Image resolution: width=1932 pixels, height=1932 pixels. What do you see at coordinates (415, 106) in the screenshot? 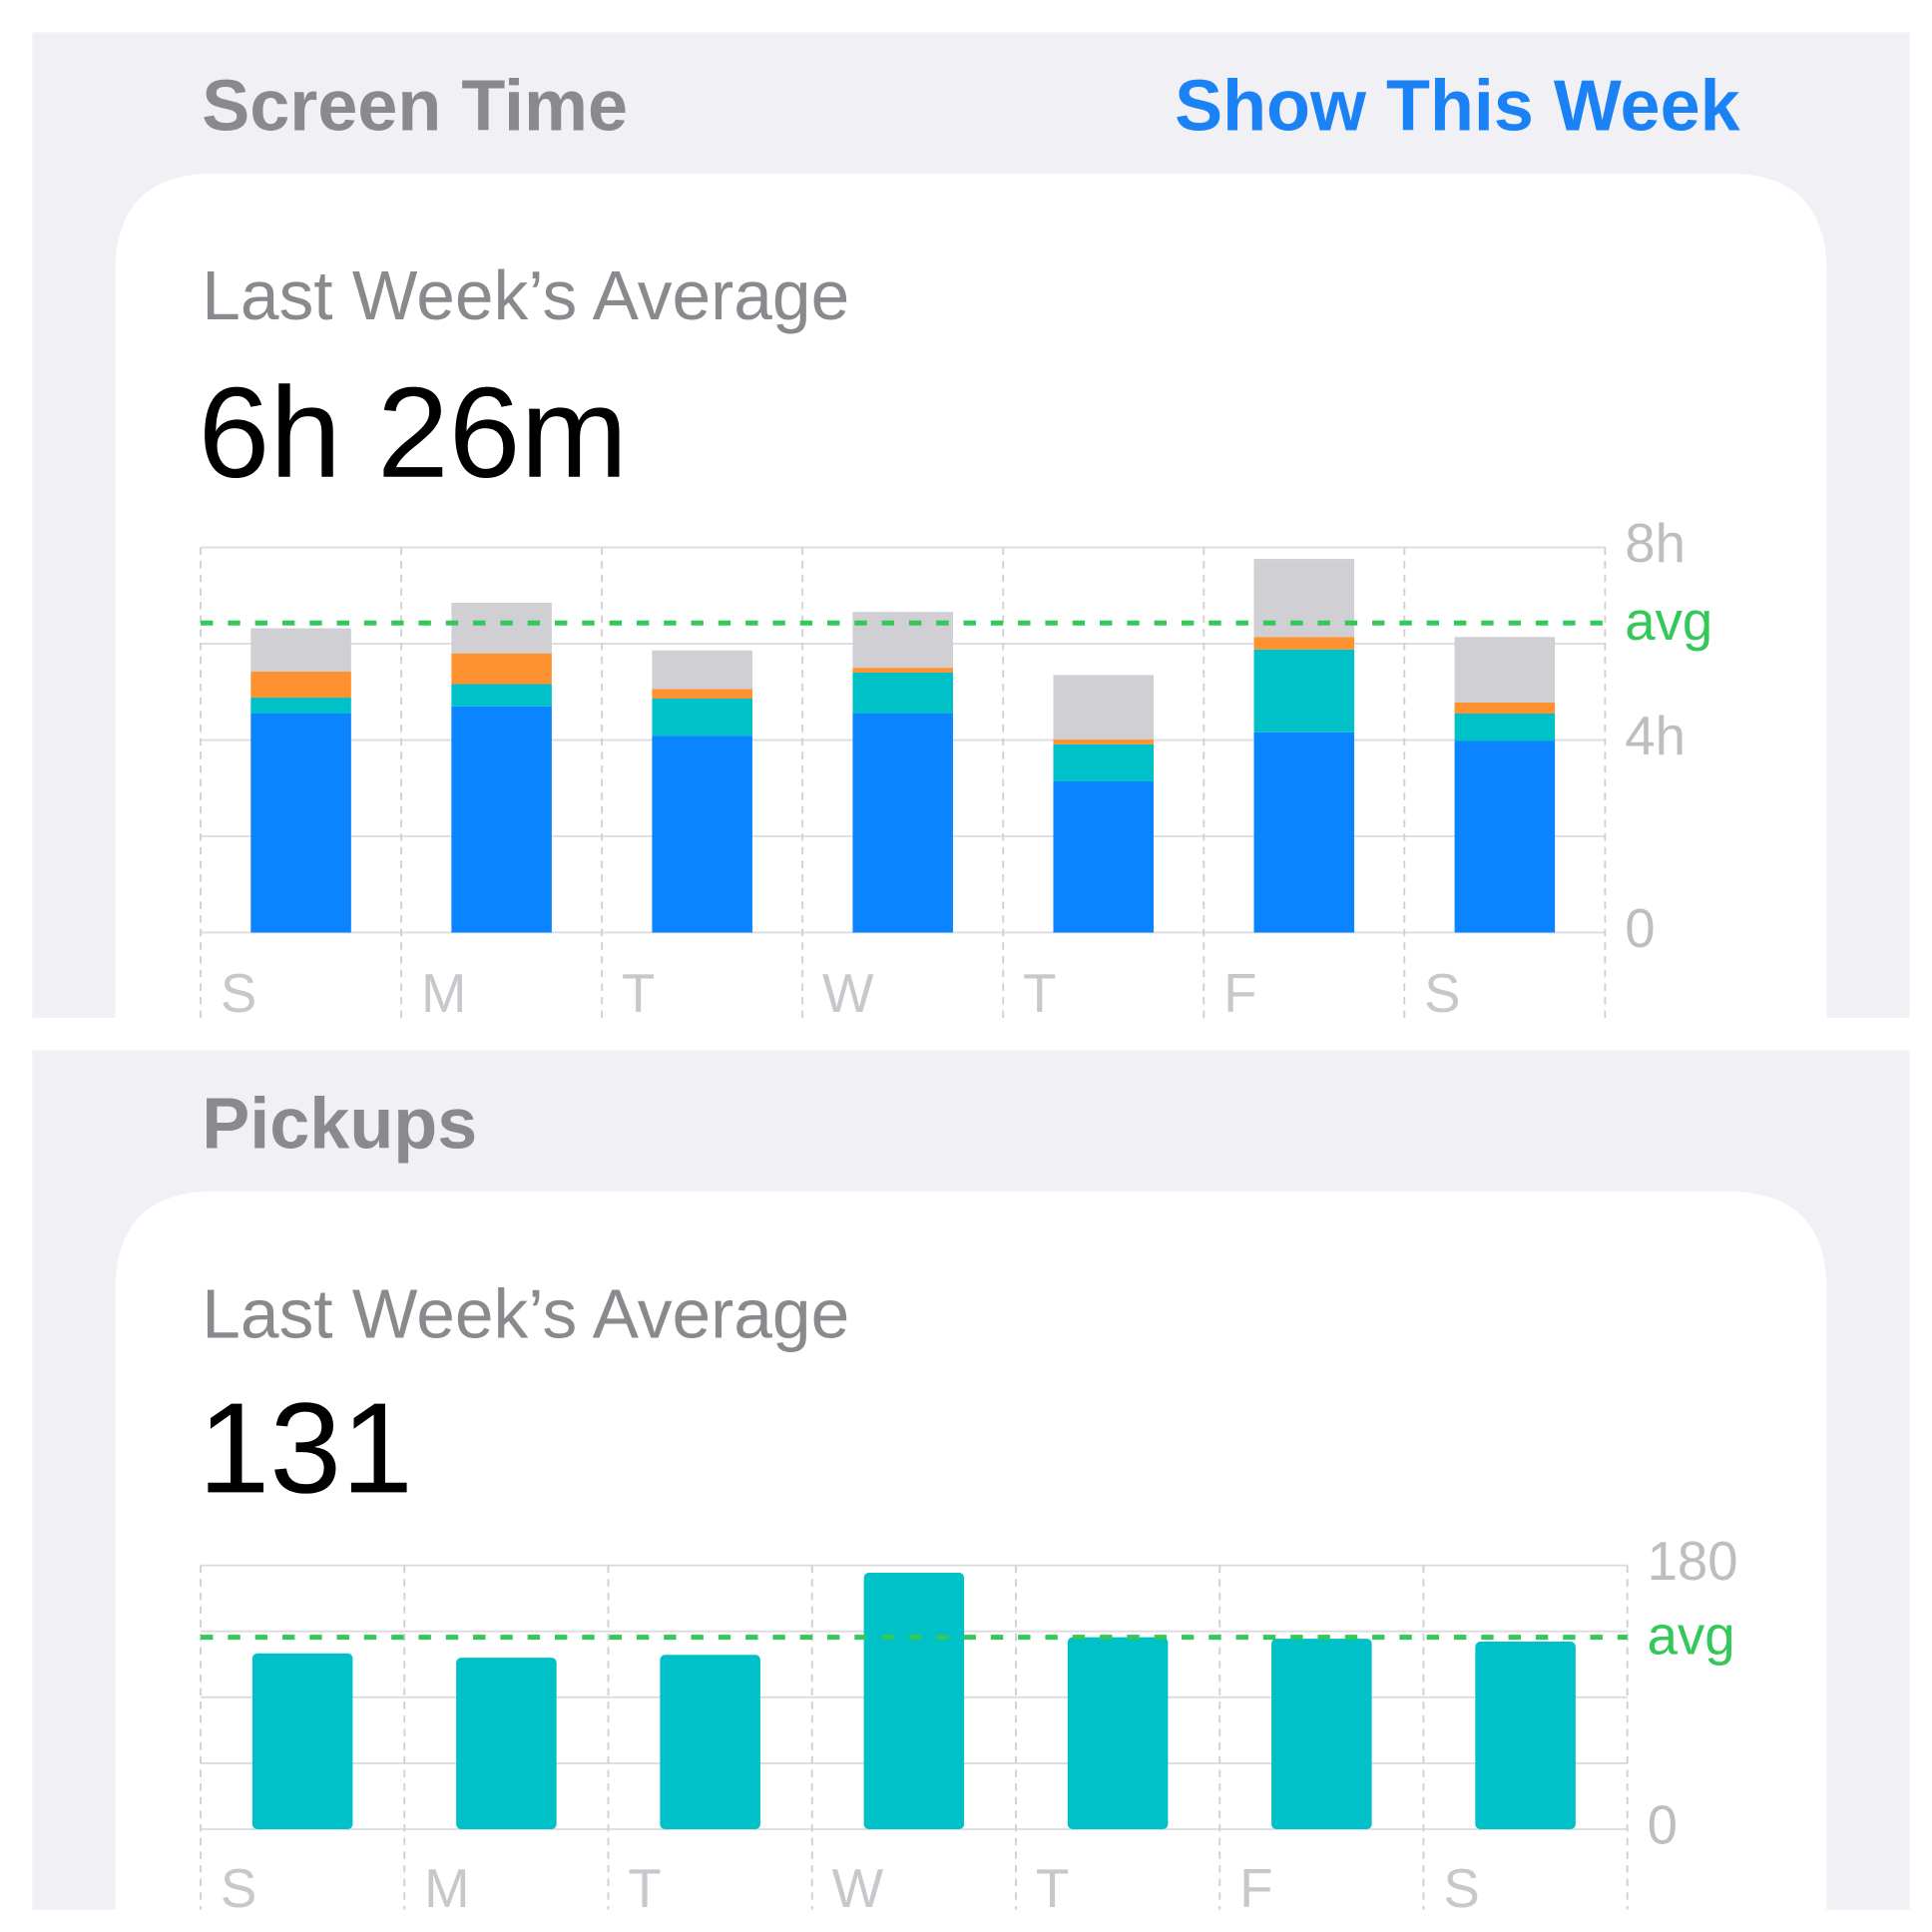
I see `section-header: Screen Time` at bounding box center [415, 106].